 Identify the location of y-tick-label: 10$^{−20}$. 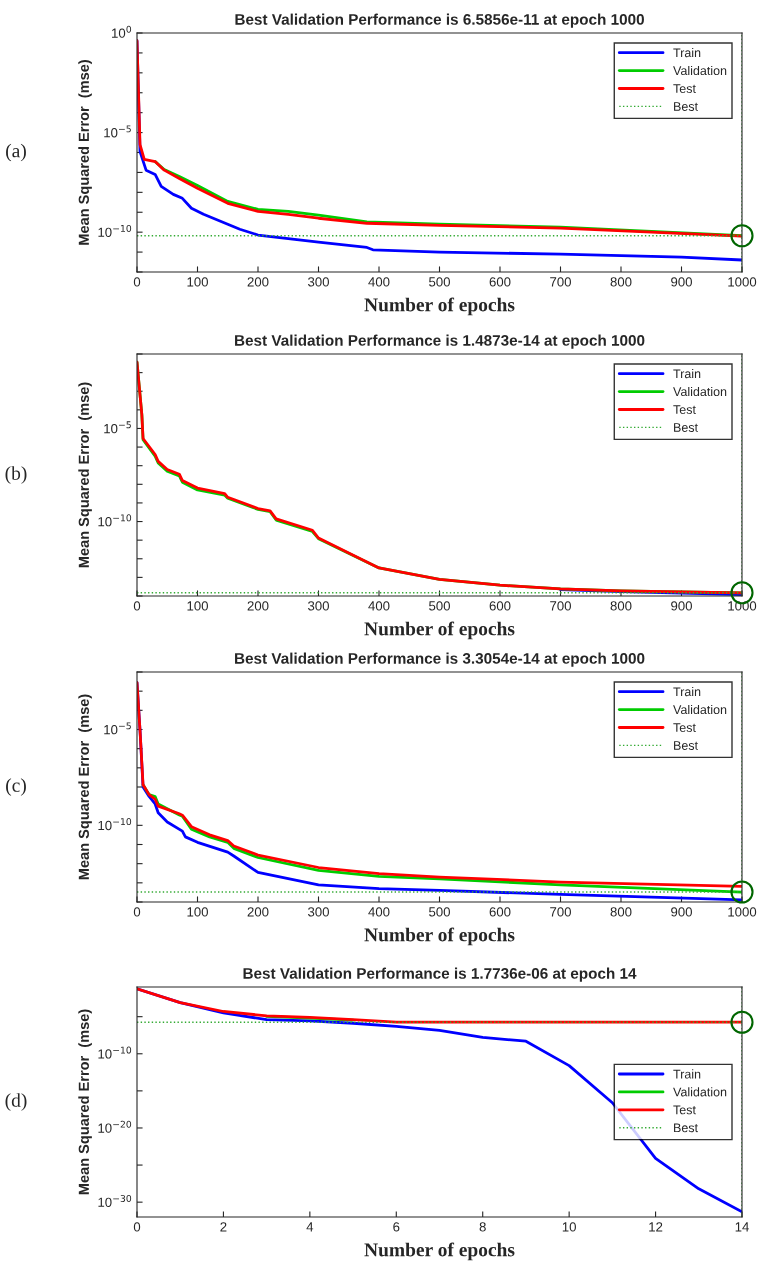
(115, 1126).